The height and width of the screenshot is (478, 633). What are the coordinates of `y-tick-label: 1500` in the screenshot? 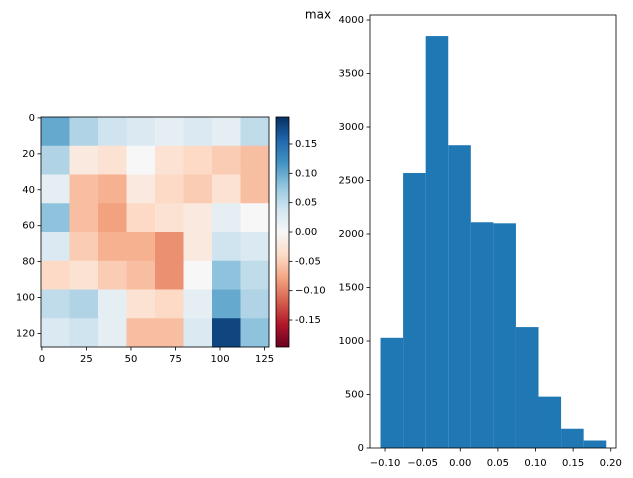 It's located at (351, 288).